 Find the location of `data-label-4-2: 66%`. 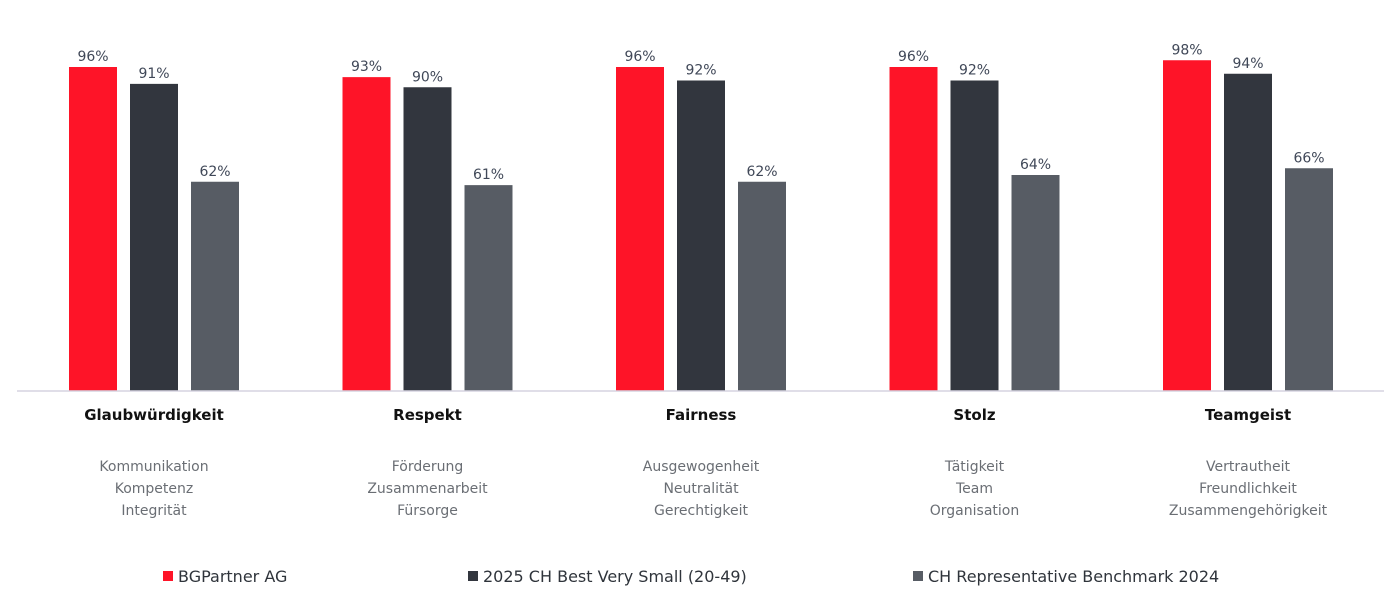

data-label-4-2: 66% is located at coordinates (1308, 158).